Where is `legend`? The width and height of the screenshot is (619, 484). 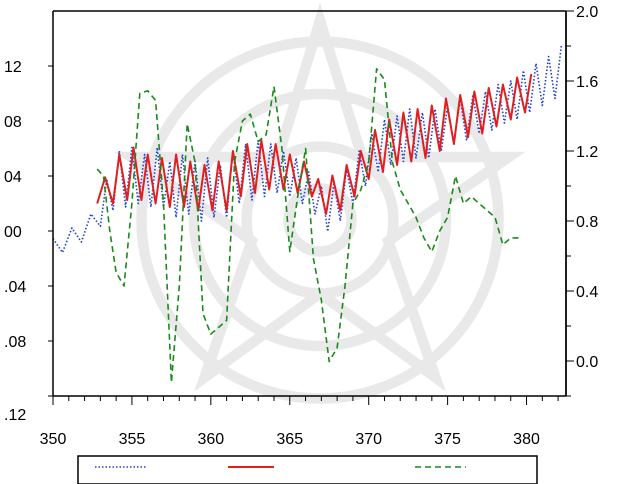 legend is located at coordinates (307, 469).